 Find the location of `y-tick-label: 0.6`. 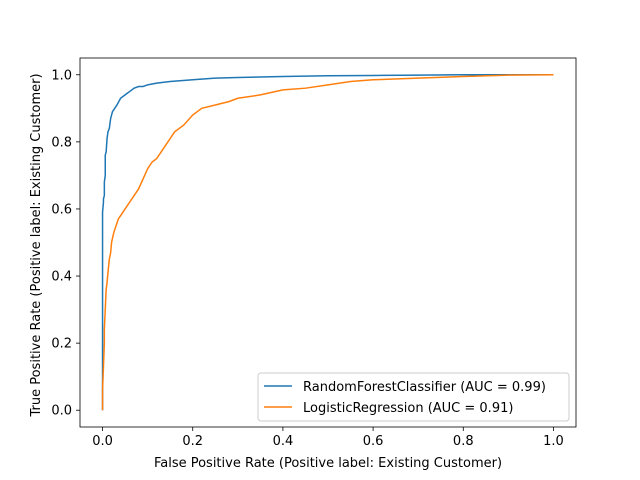

y-tick-label: 0.6 is located at coordinates (61, 209).